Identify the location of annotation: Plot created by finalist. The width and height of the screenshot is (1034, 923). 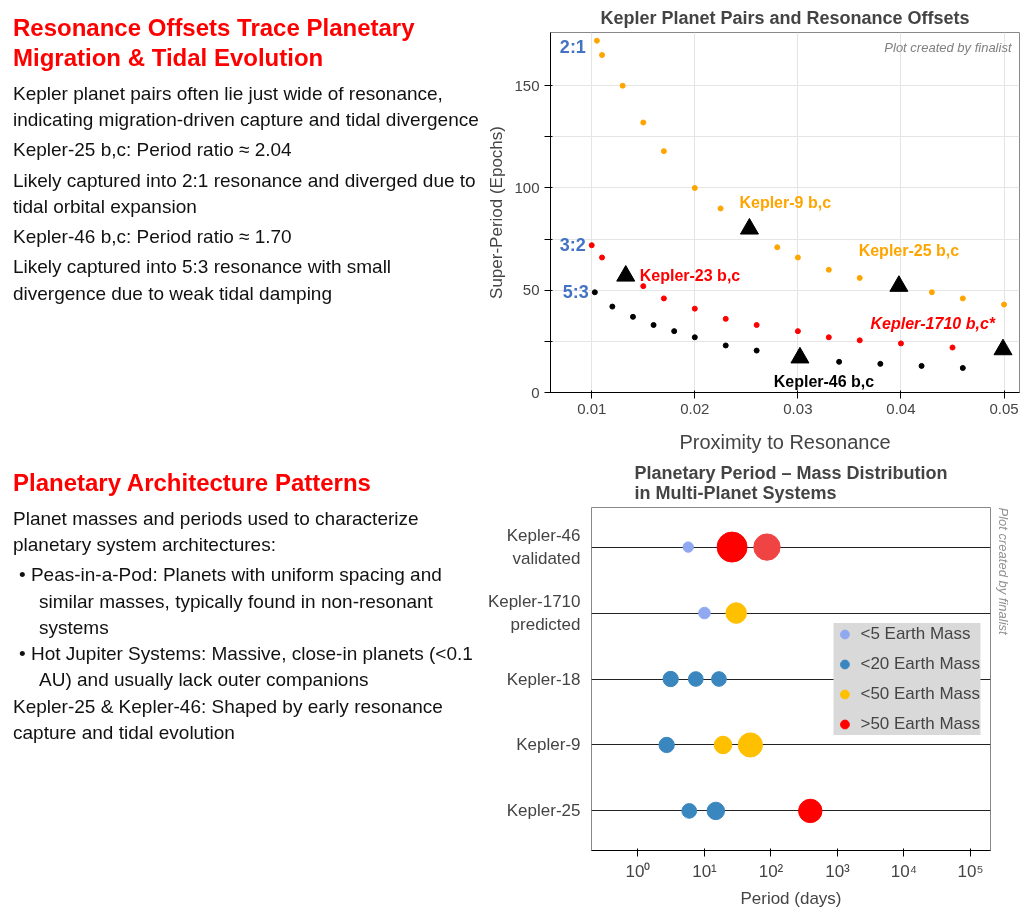
(948, 47).